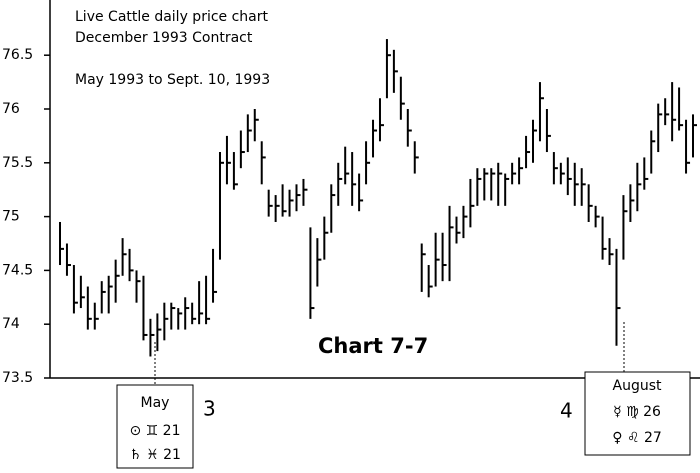 This screenshot has width=700, height=473. I want to click on y-tick-label: 74.5, so click(17, 270).